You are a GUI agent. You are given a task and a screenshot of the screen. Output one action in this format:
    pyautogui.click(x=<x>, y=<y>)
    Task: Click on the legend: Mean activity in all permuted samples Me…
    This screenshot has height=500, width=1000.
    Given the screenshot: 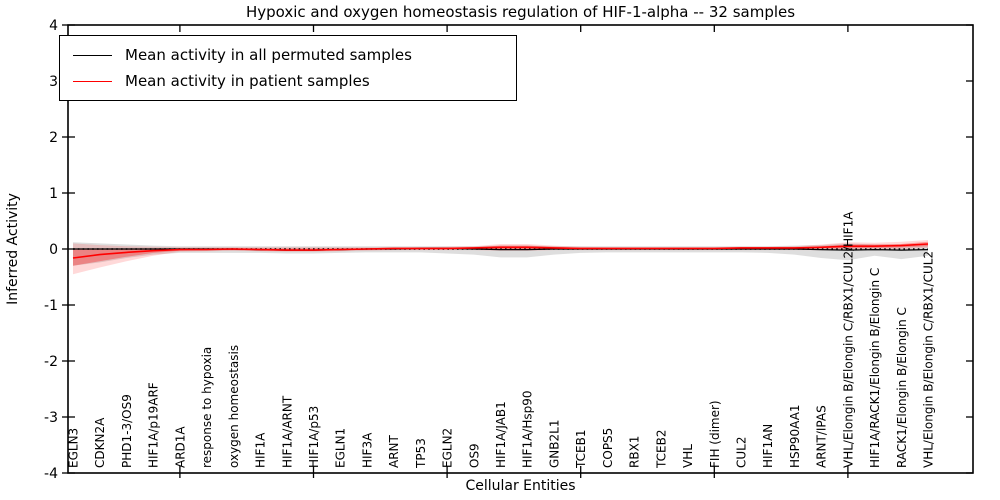 What is the action you would take?
    pyautogui.click(x=288, y=68)
    